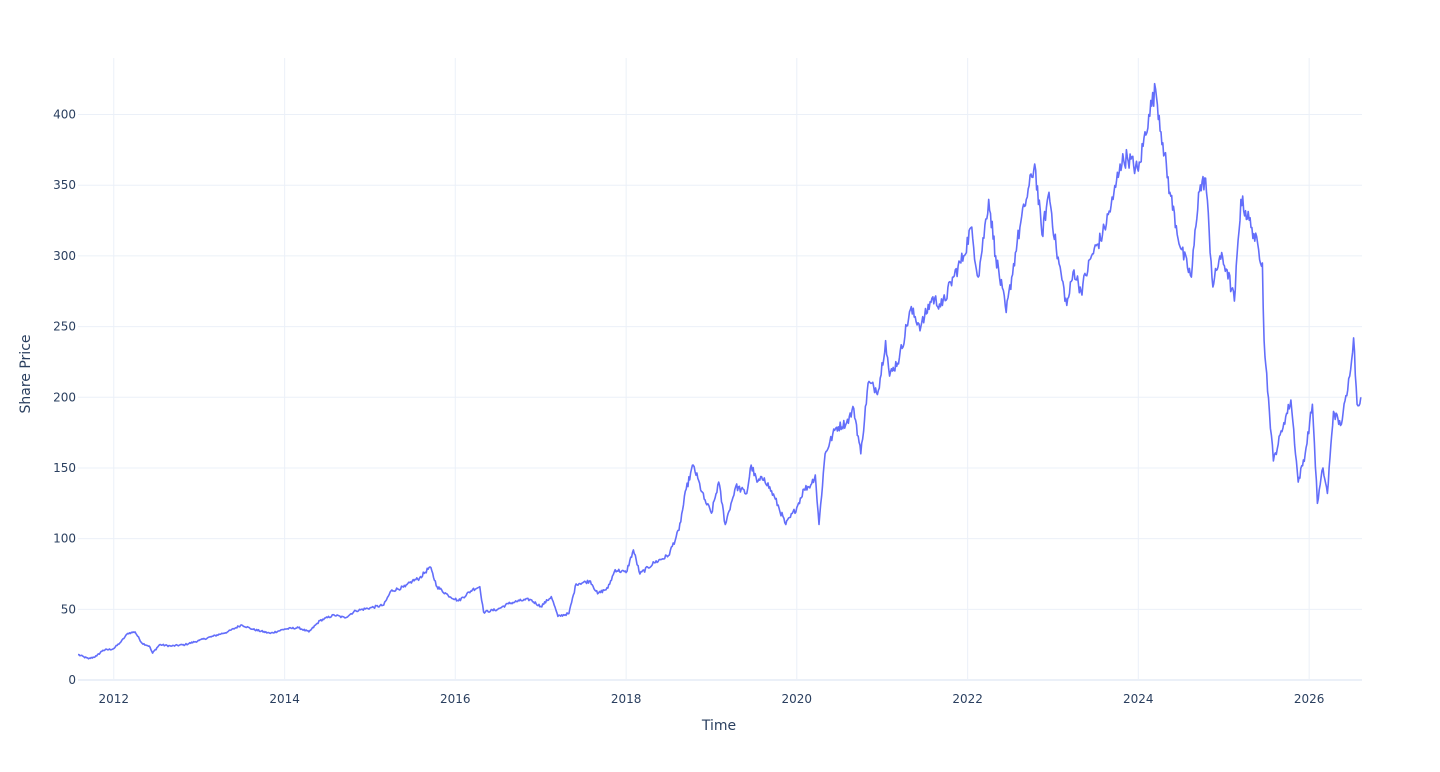 Image resolution: width=1440 pixels, height=772 pixels. I want to click on x-tick-label: 2020, so click(797, 699).